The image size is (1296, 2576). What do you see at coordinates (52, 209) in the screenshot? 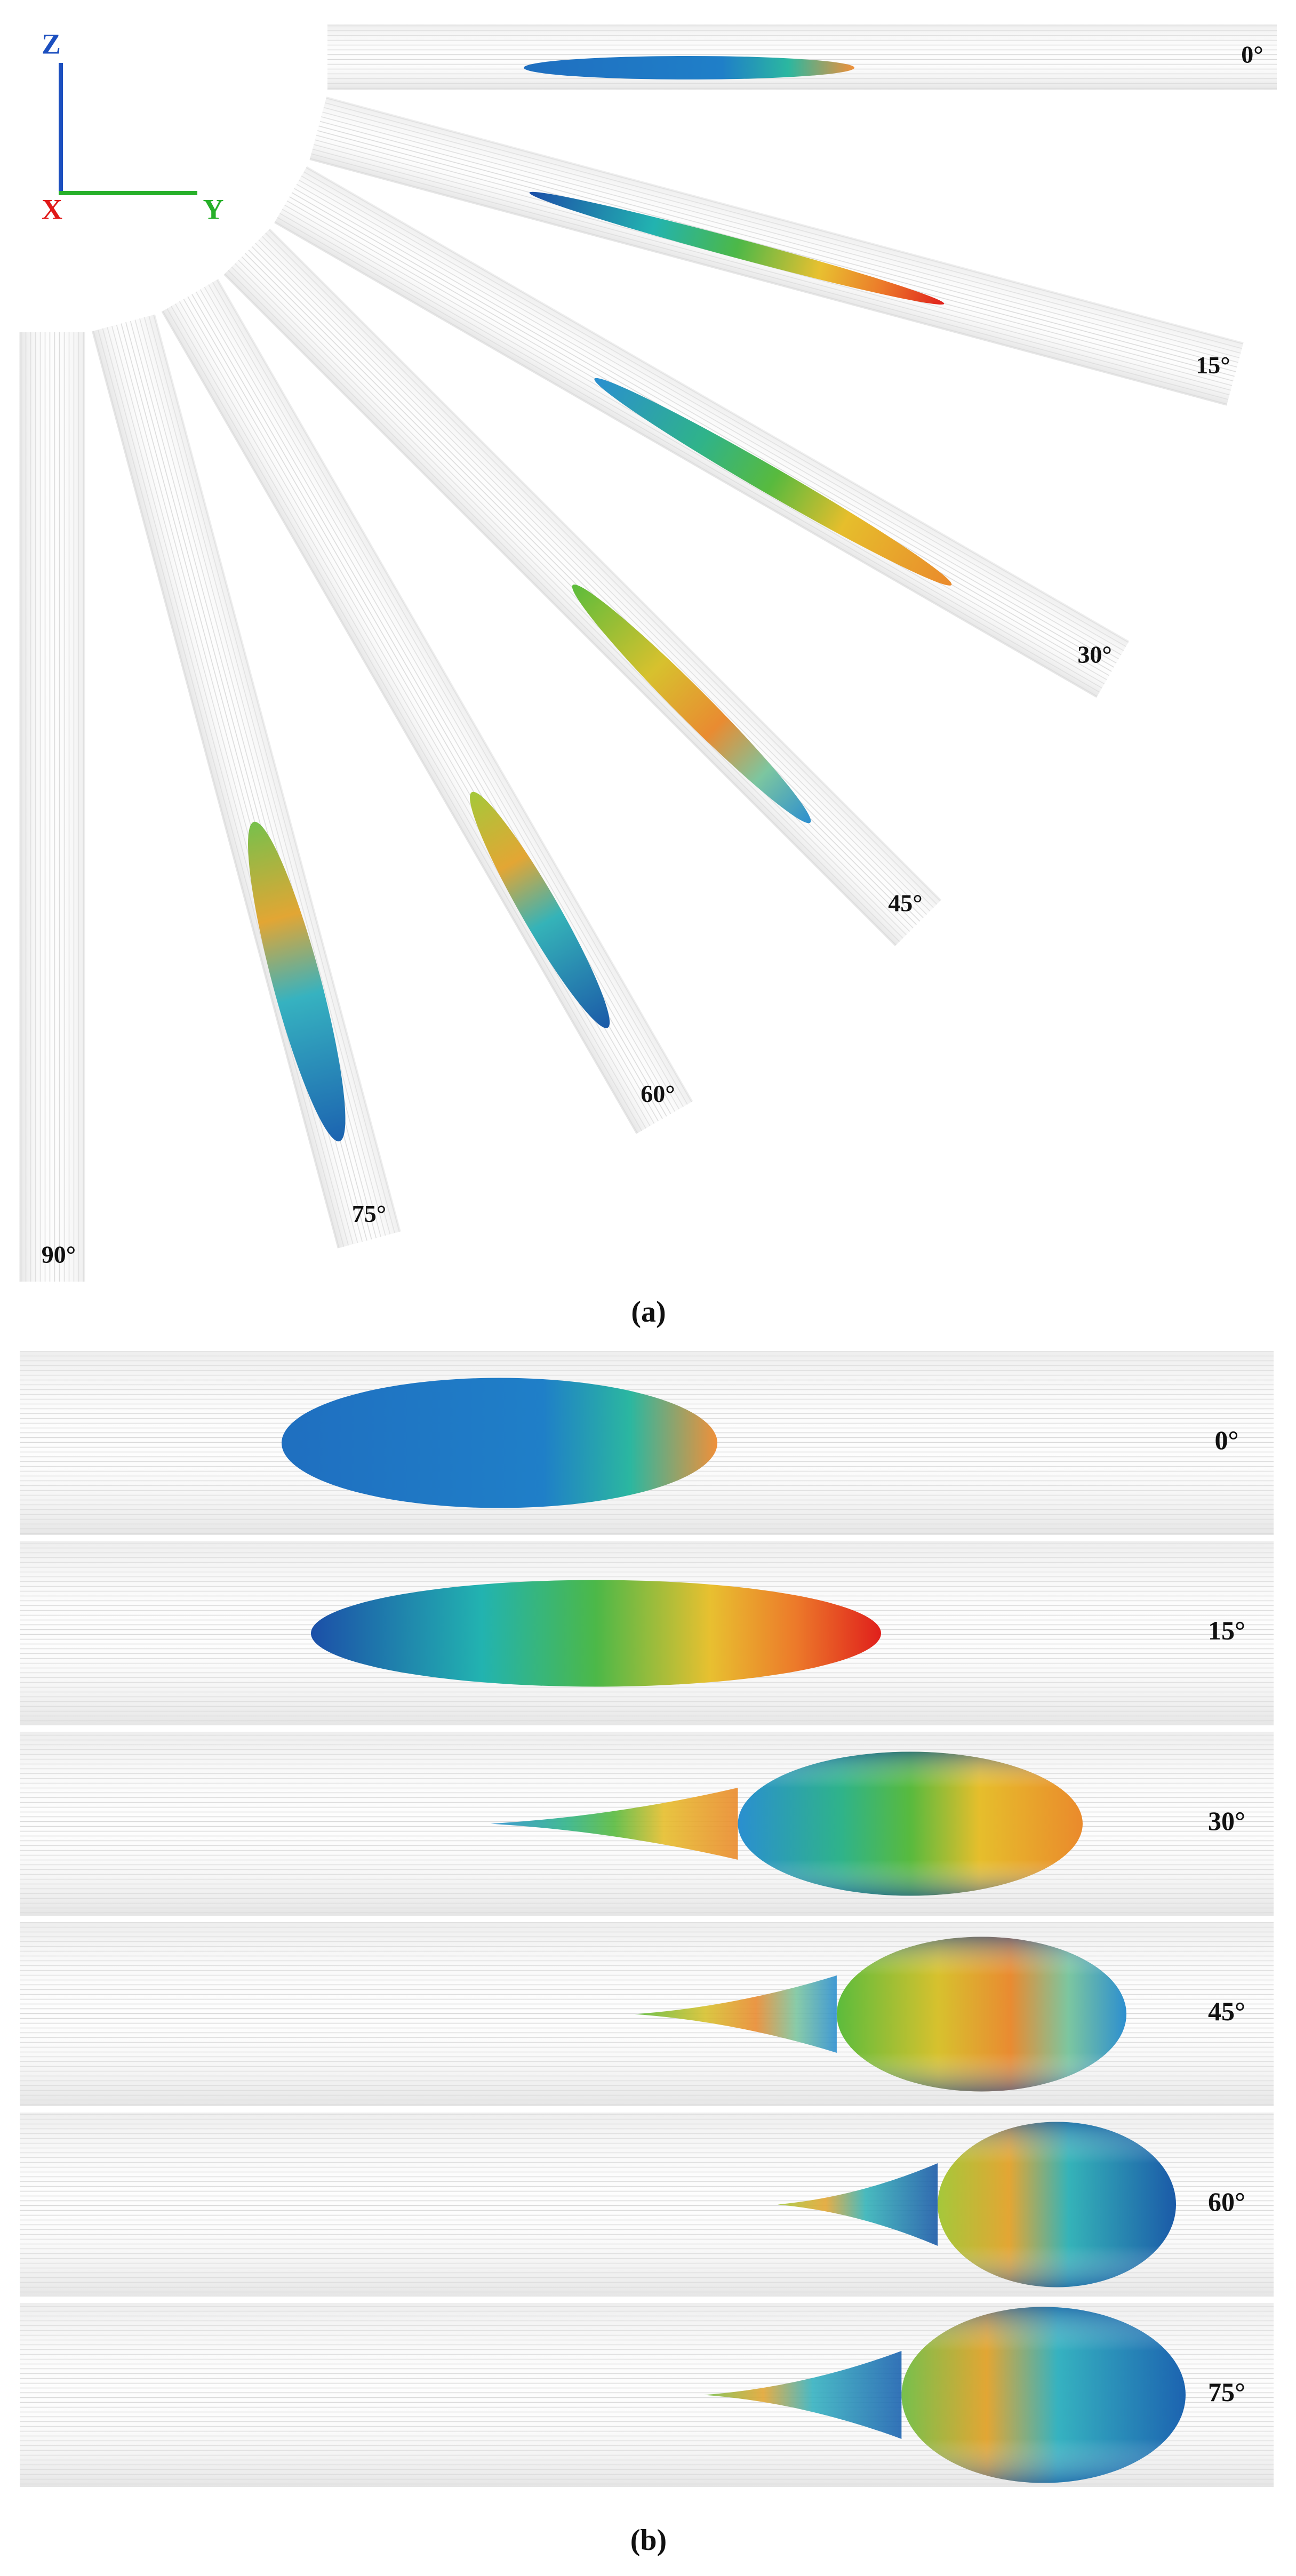
I see `axis-label-x: X` at bounding box center [52, 209].